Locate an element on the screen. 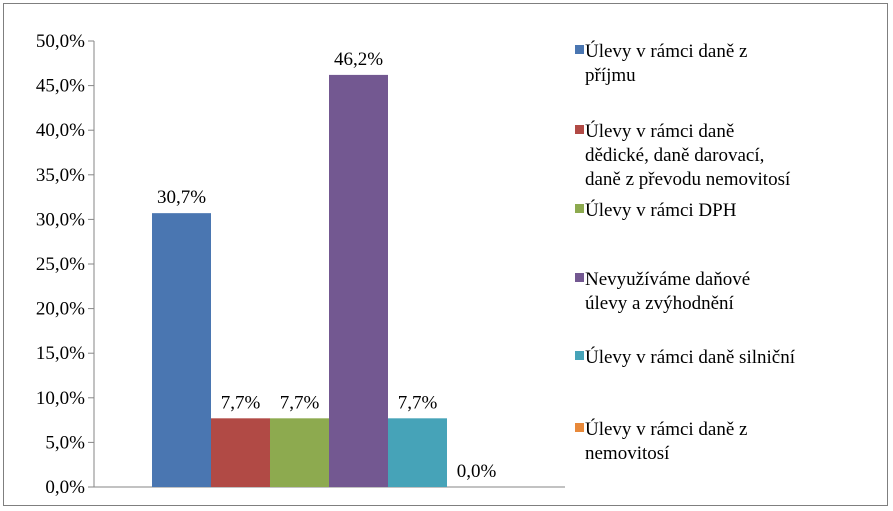 This screenshot has width=893, height=511. legend-label: nemovitosí is located at coordinates (627, 453).